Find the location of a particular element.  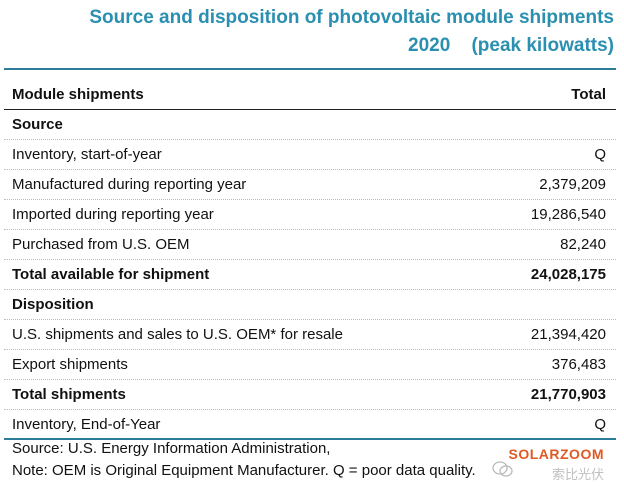

row-label: Purchased from U.S. OEM is located at coordinates (101, 244).